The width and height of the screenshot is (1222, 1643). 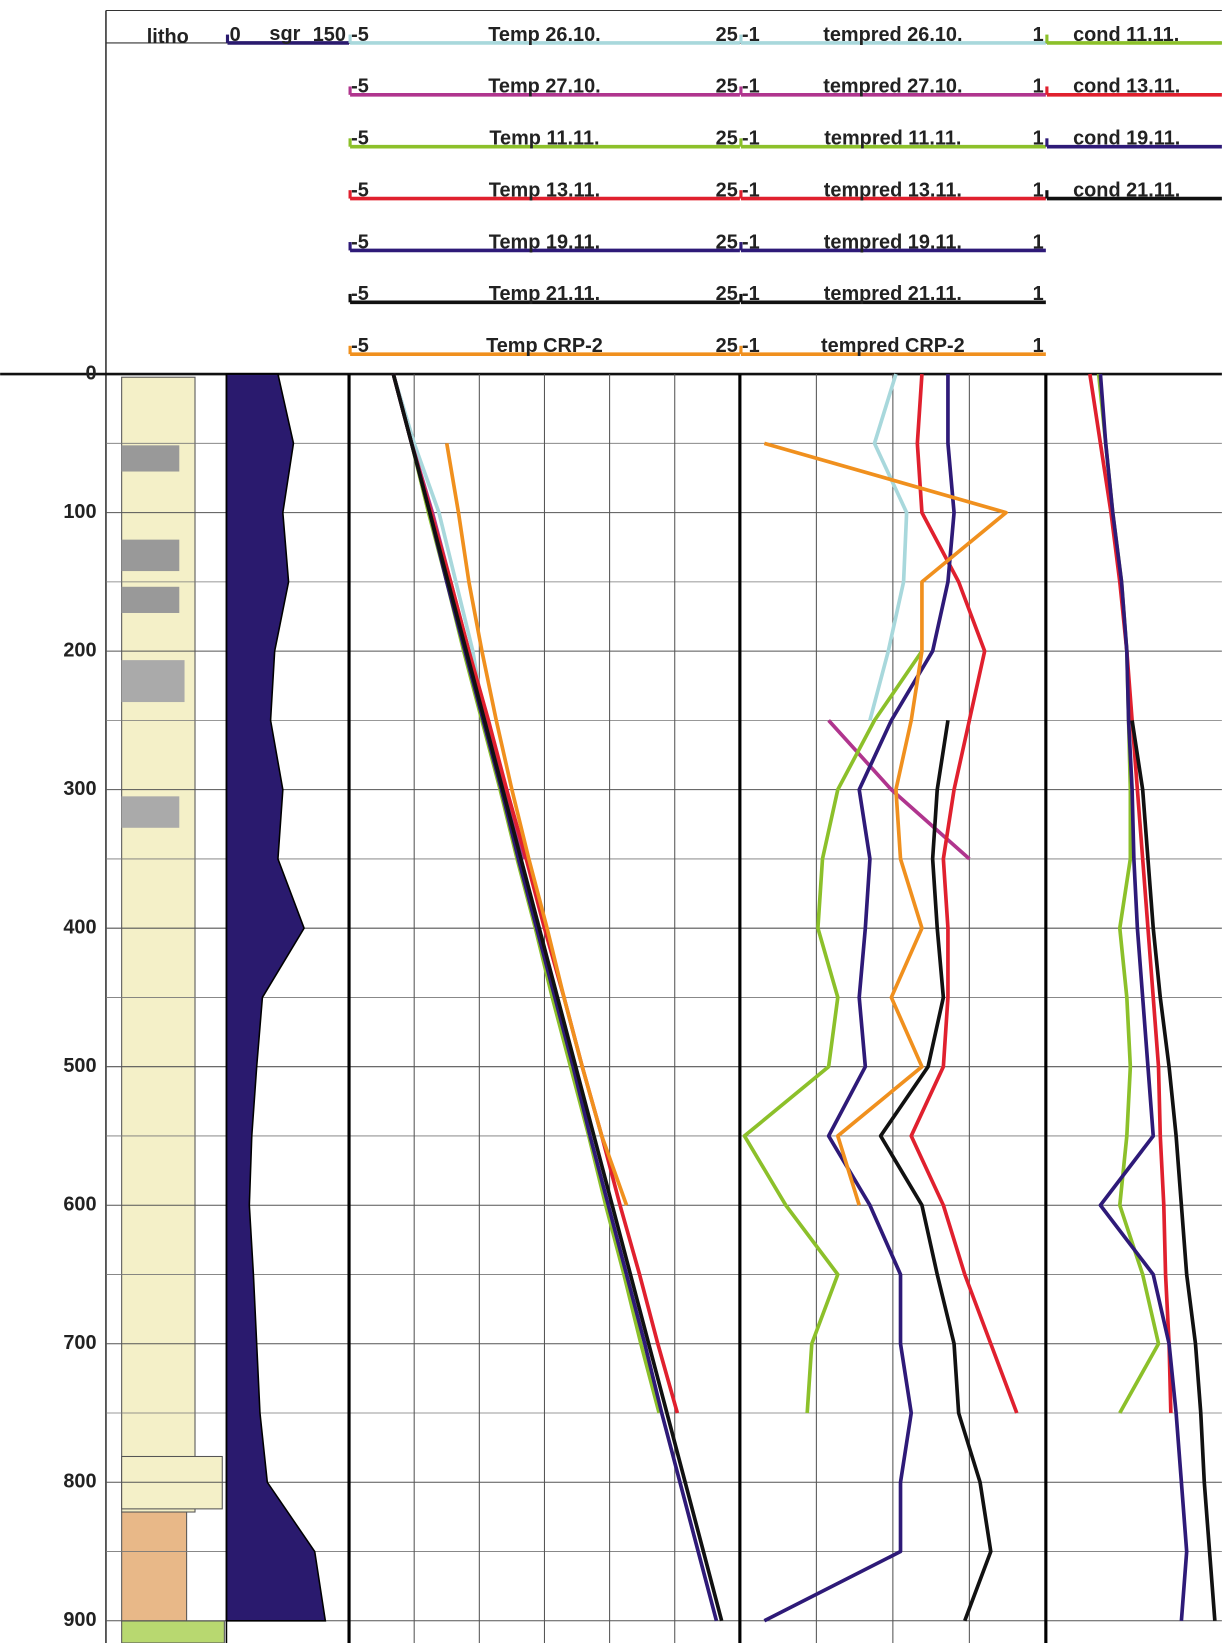 I want to click on legend-label: cond 21.11., so click(x=1126, y=190).